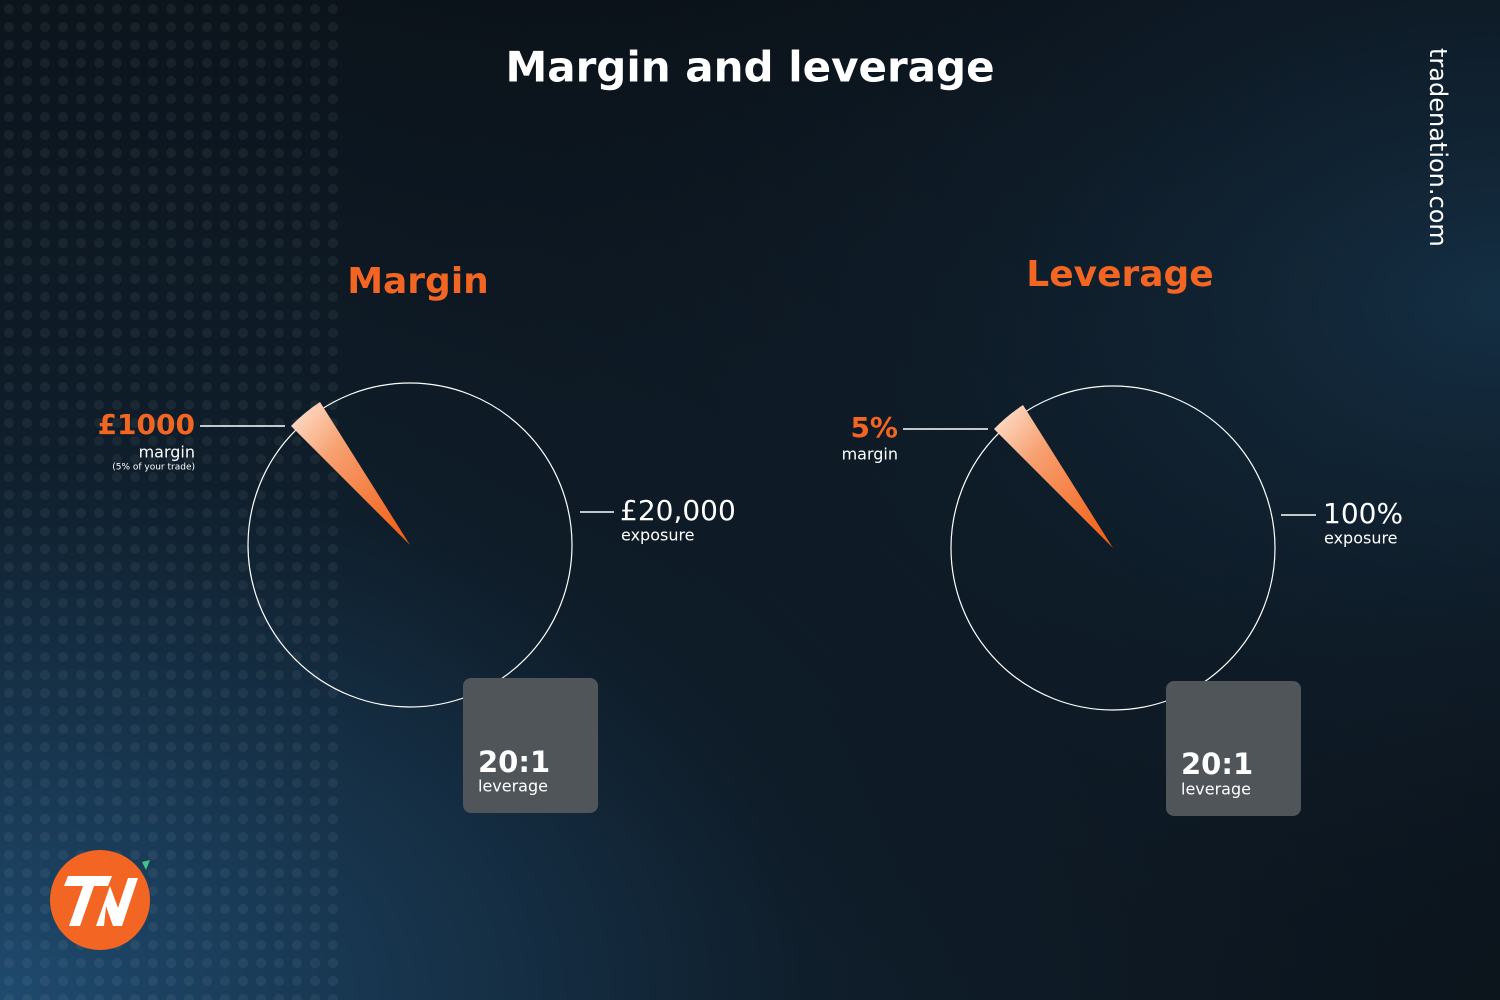 This screenshot has height=1000, width=1500. I want to click on logo-n, so click(117, 902).